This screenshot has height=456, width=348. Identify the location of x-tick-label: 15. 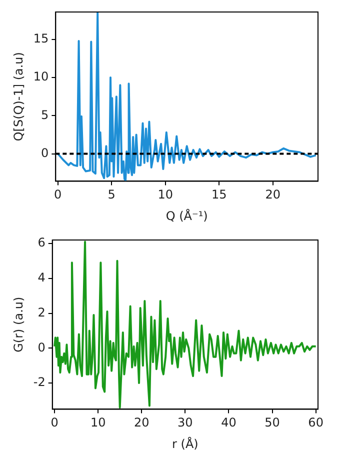
(219, 195).